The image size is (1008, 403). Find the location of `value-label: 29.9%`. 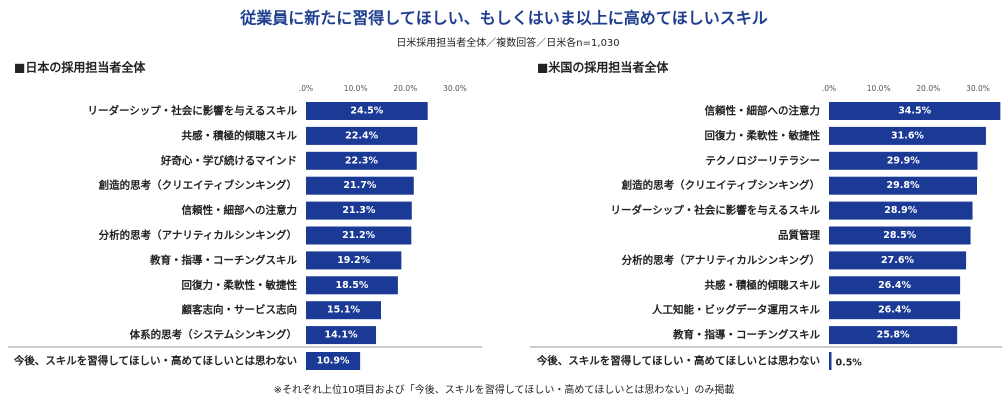

value-label: 29.9% is located at coordinates (903, 160).